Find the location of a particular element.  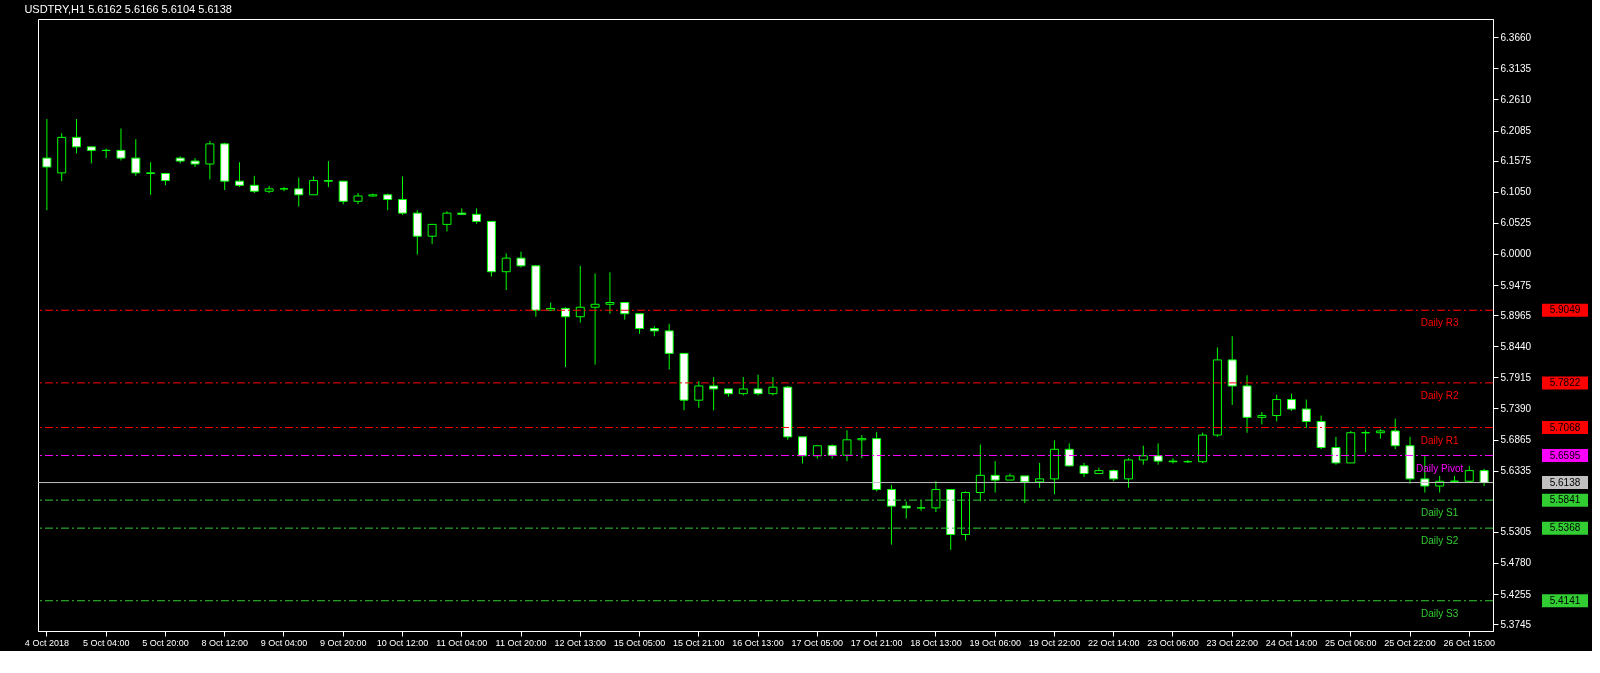

x-tick-label: 19 Oct 06:00 is located at coordinates (995, 642).